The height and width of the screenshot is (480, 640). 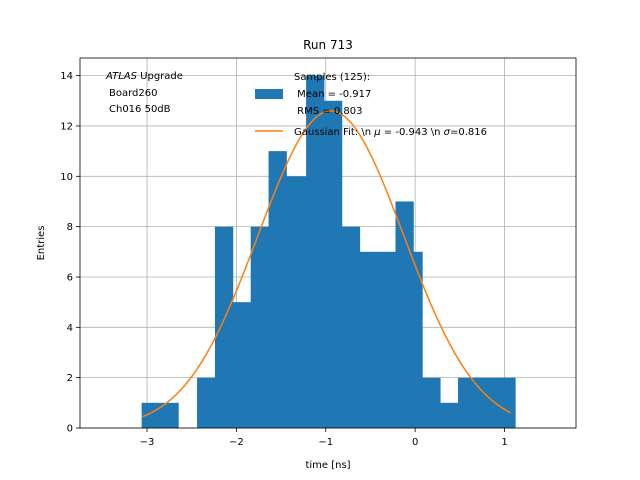 What do you see at coordinates (66, 126) in the screenshot?
I see `y-tick-label: 12` at bounding box center [66, 126].